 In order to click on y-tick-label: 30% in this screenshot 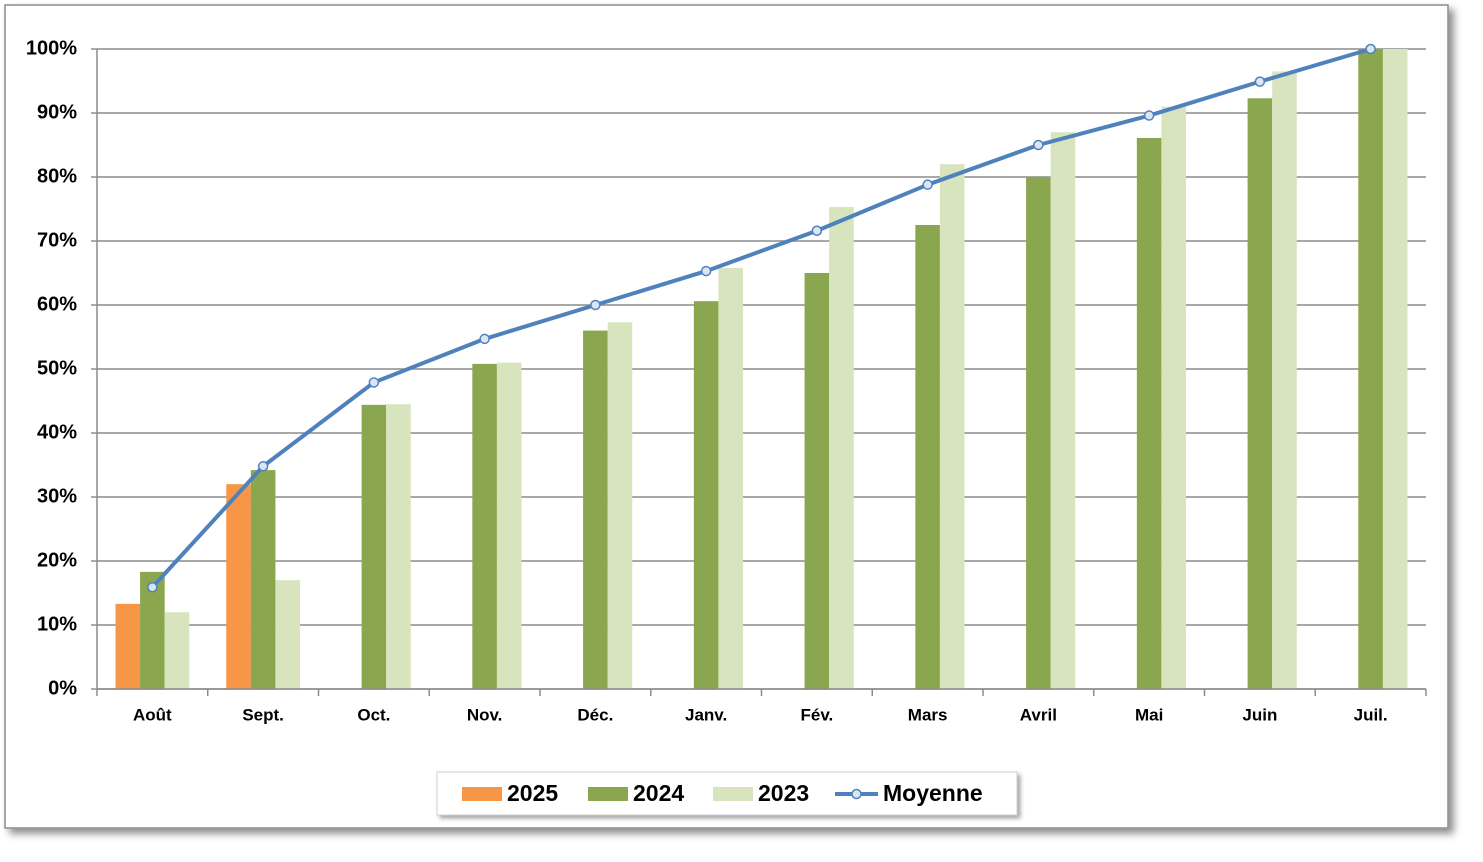, I will do `click(57, 496)`.